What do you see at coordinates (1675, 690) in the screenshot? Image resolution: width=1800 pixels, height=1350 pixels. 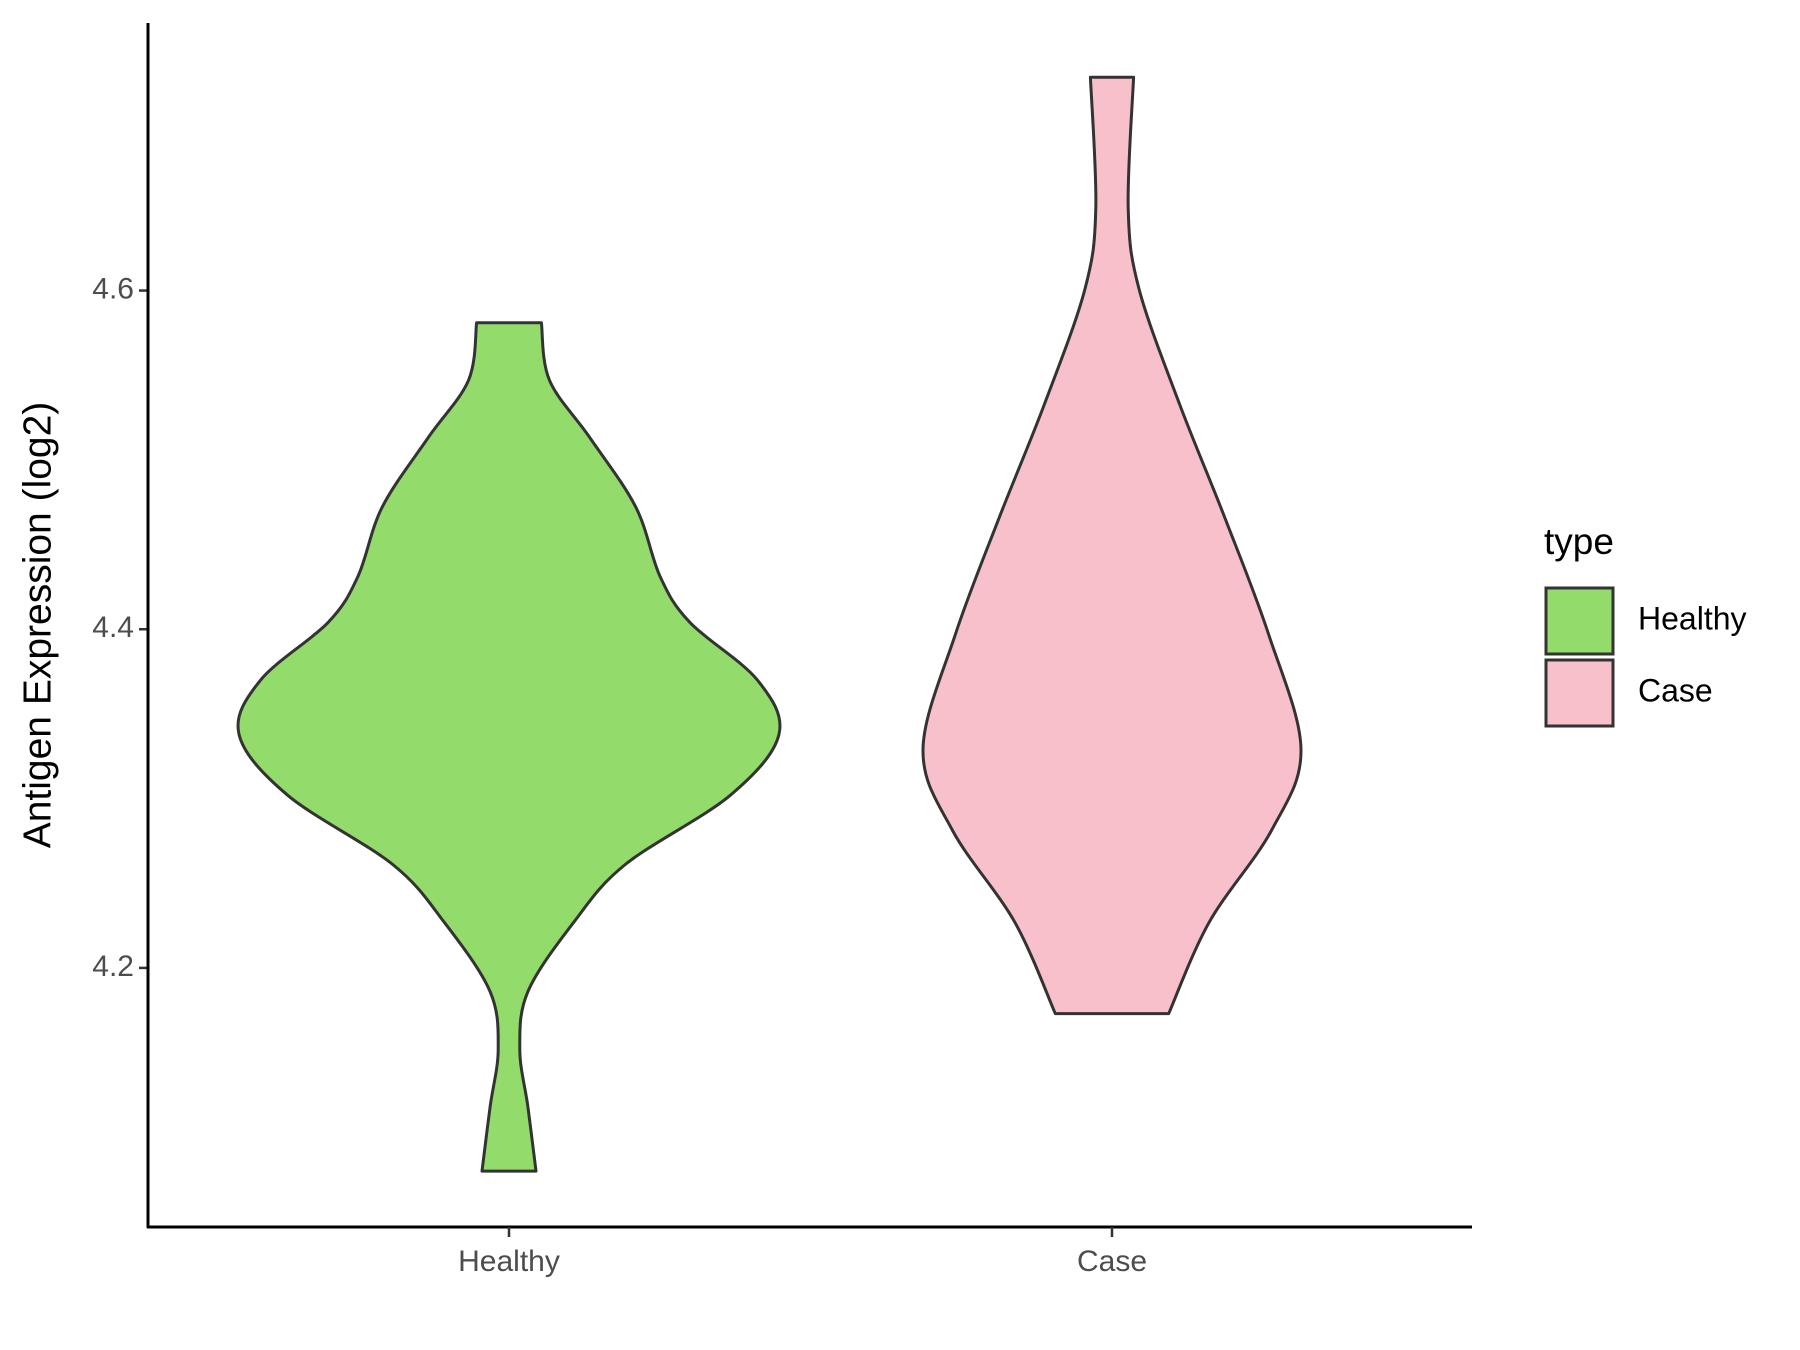 I see `legend-label: Case` at bounding box center [1675, 690].